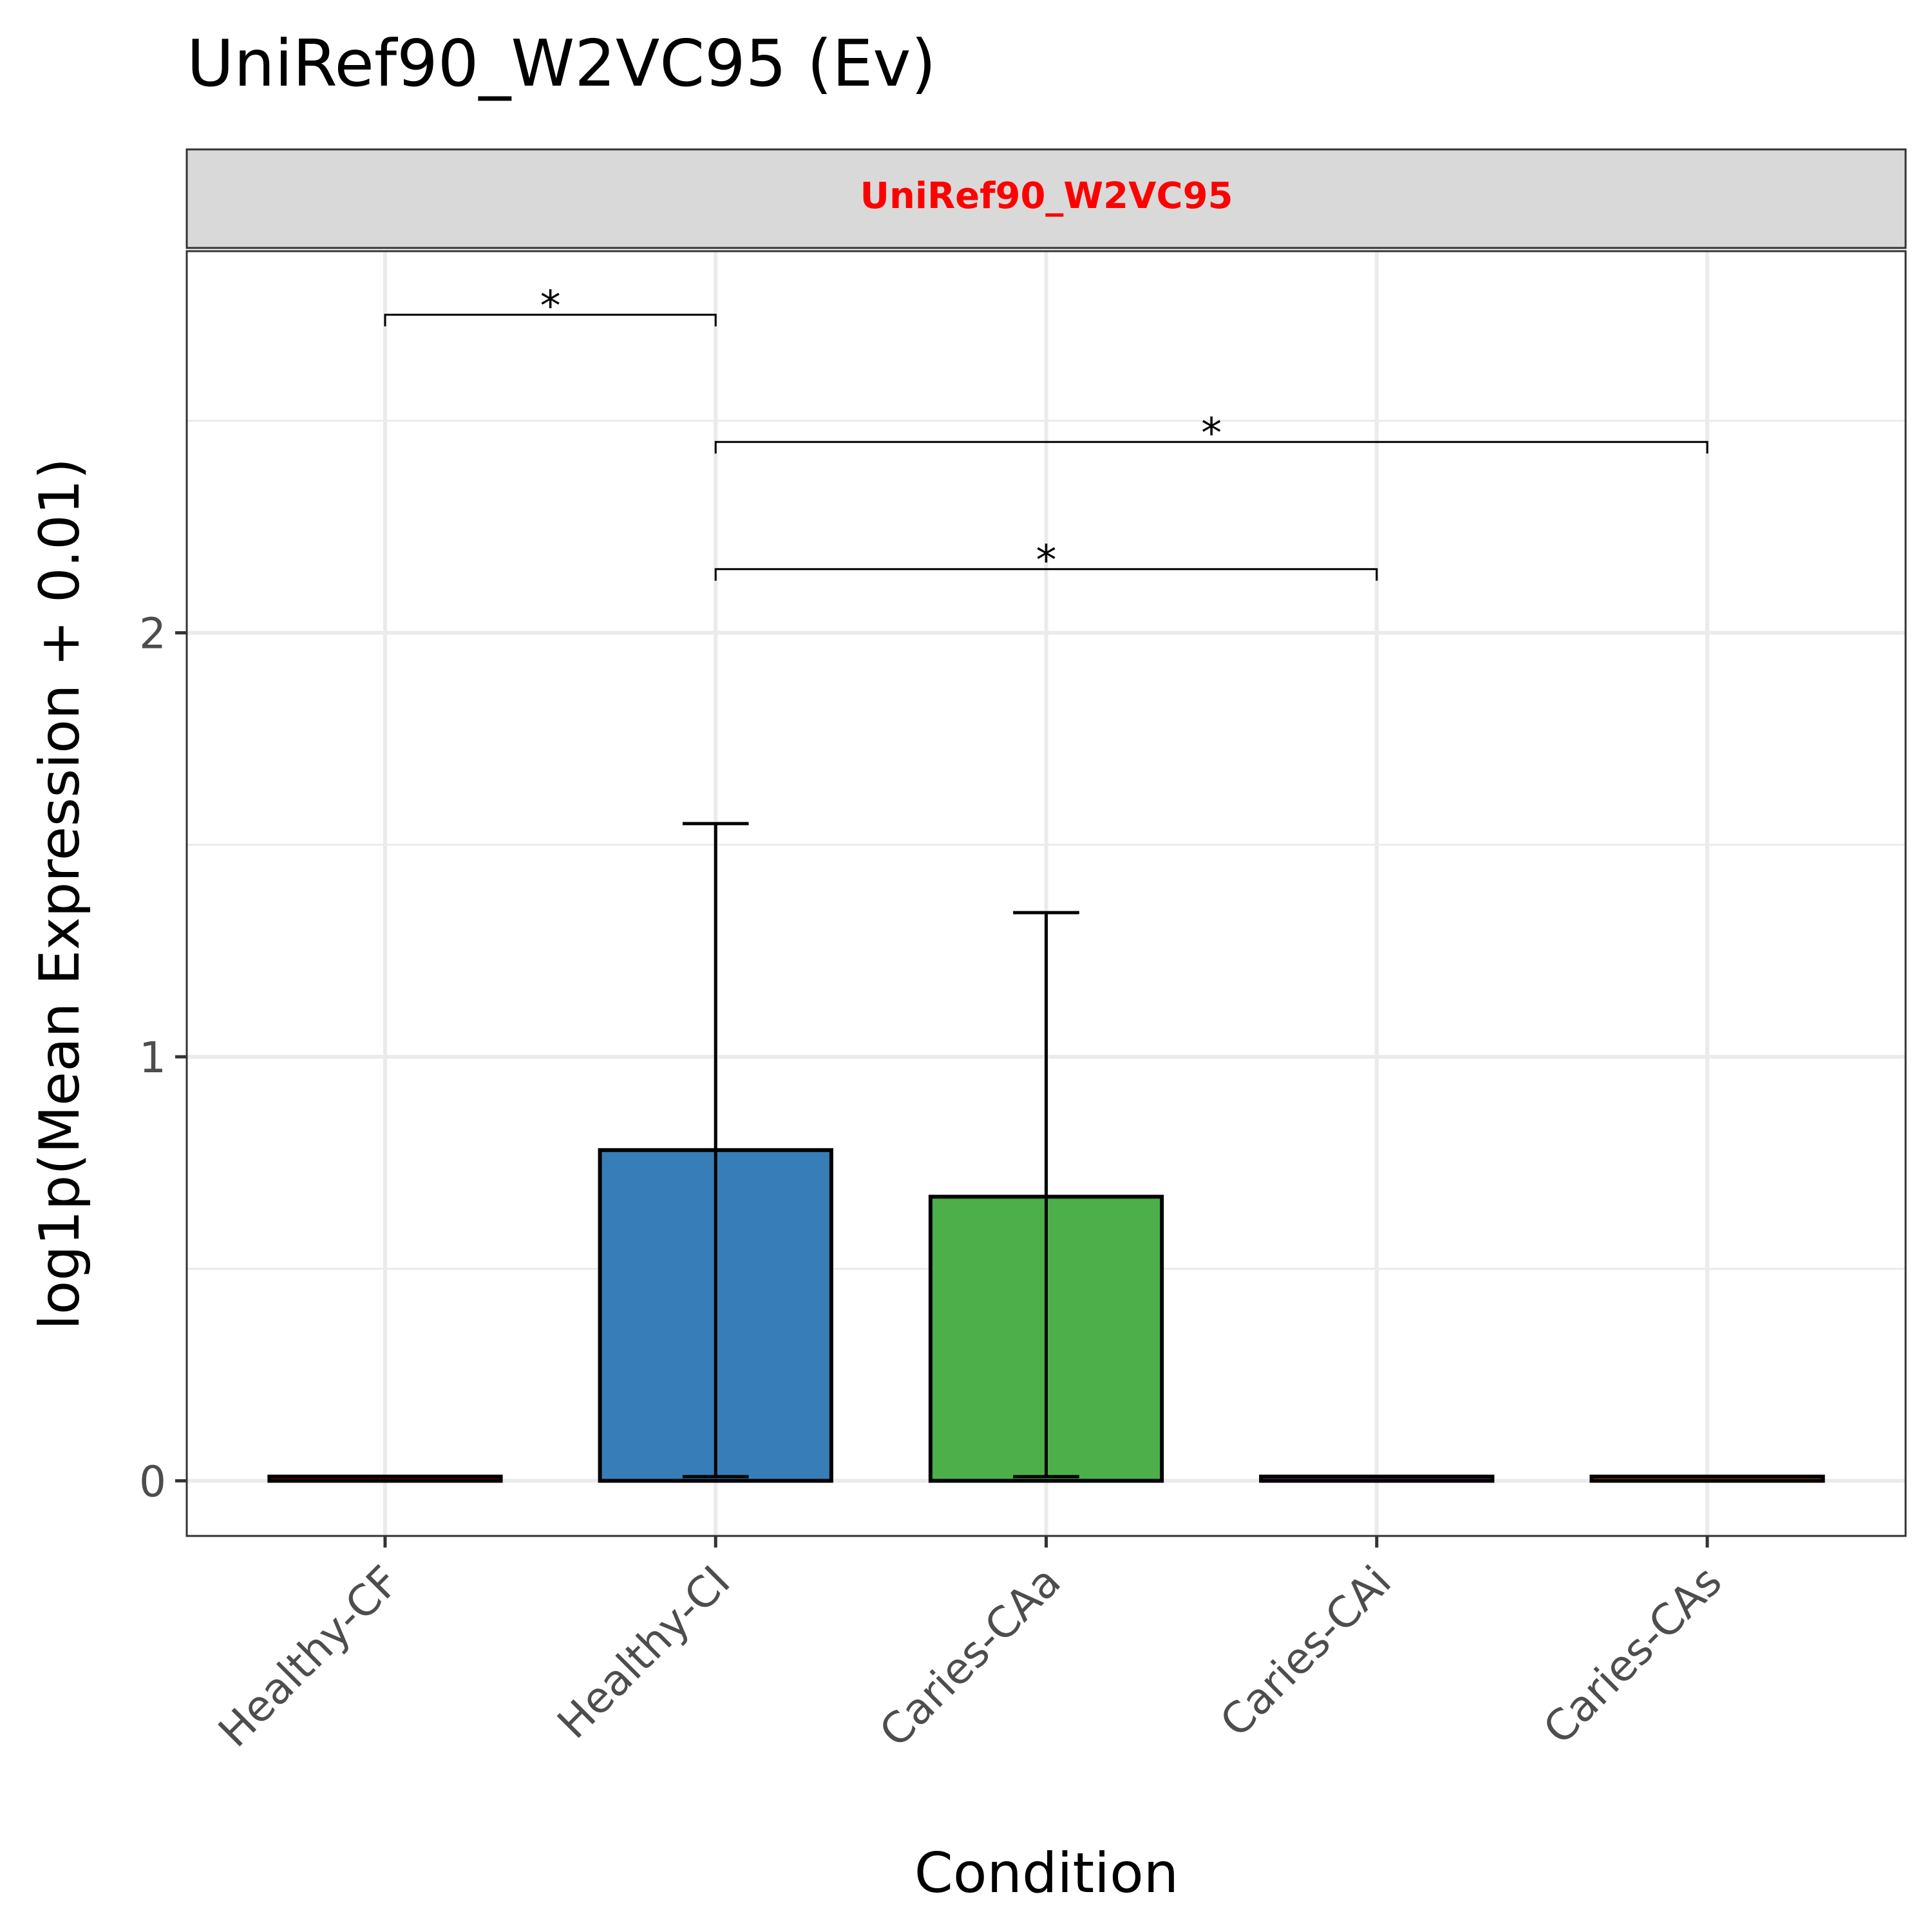 The image size is (1932, 1932). Describe the element at coordinates (970, 1657) in the screenshot. I see `x-axis-tick-label: Caries-CAa` at that location.